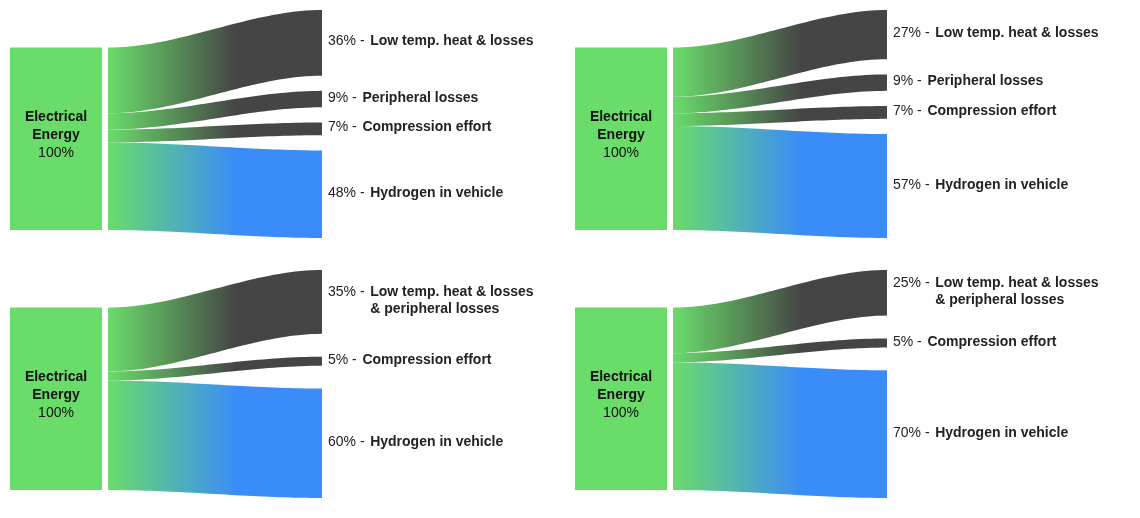 The image size is (1140, 518). What do you see at coordinates (911, 282) in the screenshot?
I see `data-label: 25% -` at bounding box center [911, 282].